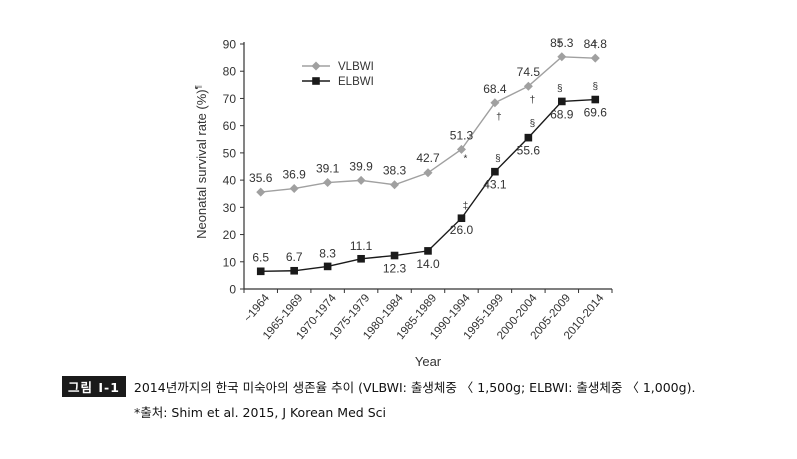 This screenshot has height=459, width=797. What do you see at coordinates (230, 126) in the screenshot?
I see `y-tick-label: 60` at bounding box center [230, 126].